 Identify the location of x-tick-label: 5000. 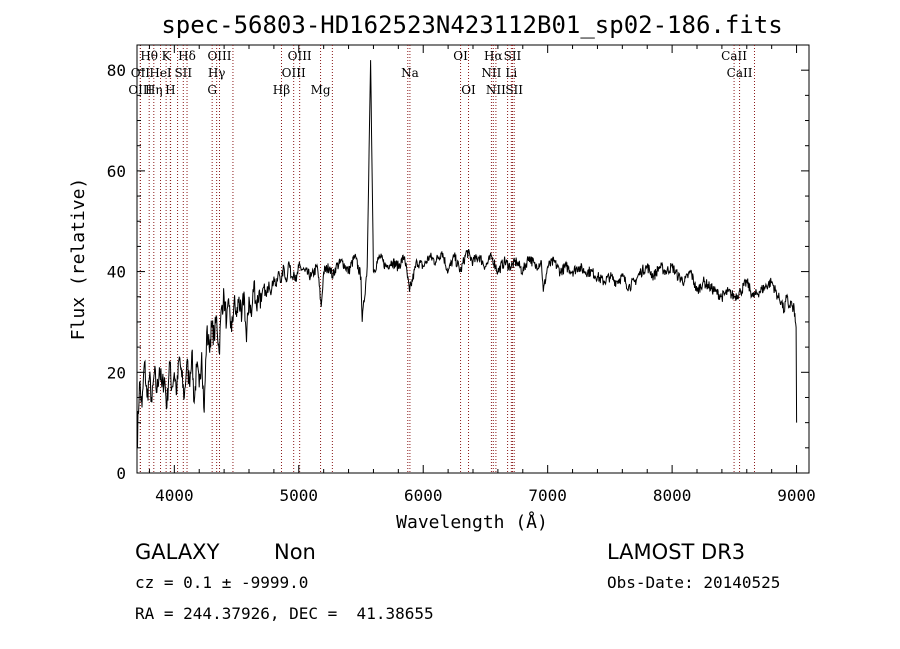
(299, 495).